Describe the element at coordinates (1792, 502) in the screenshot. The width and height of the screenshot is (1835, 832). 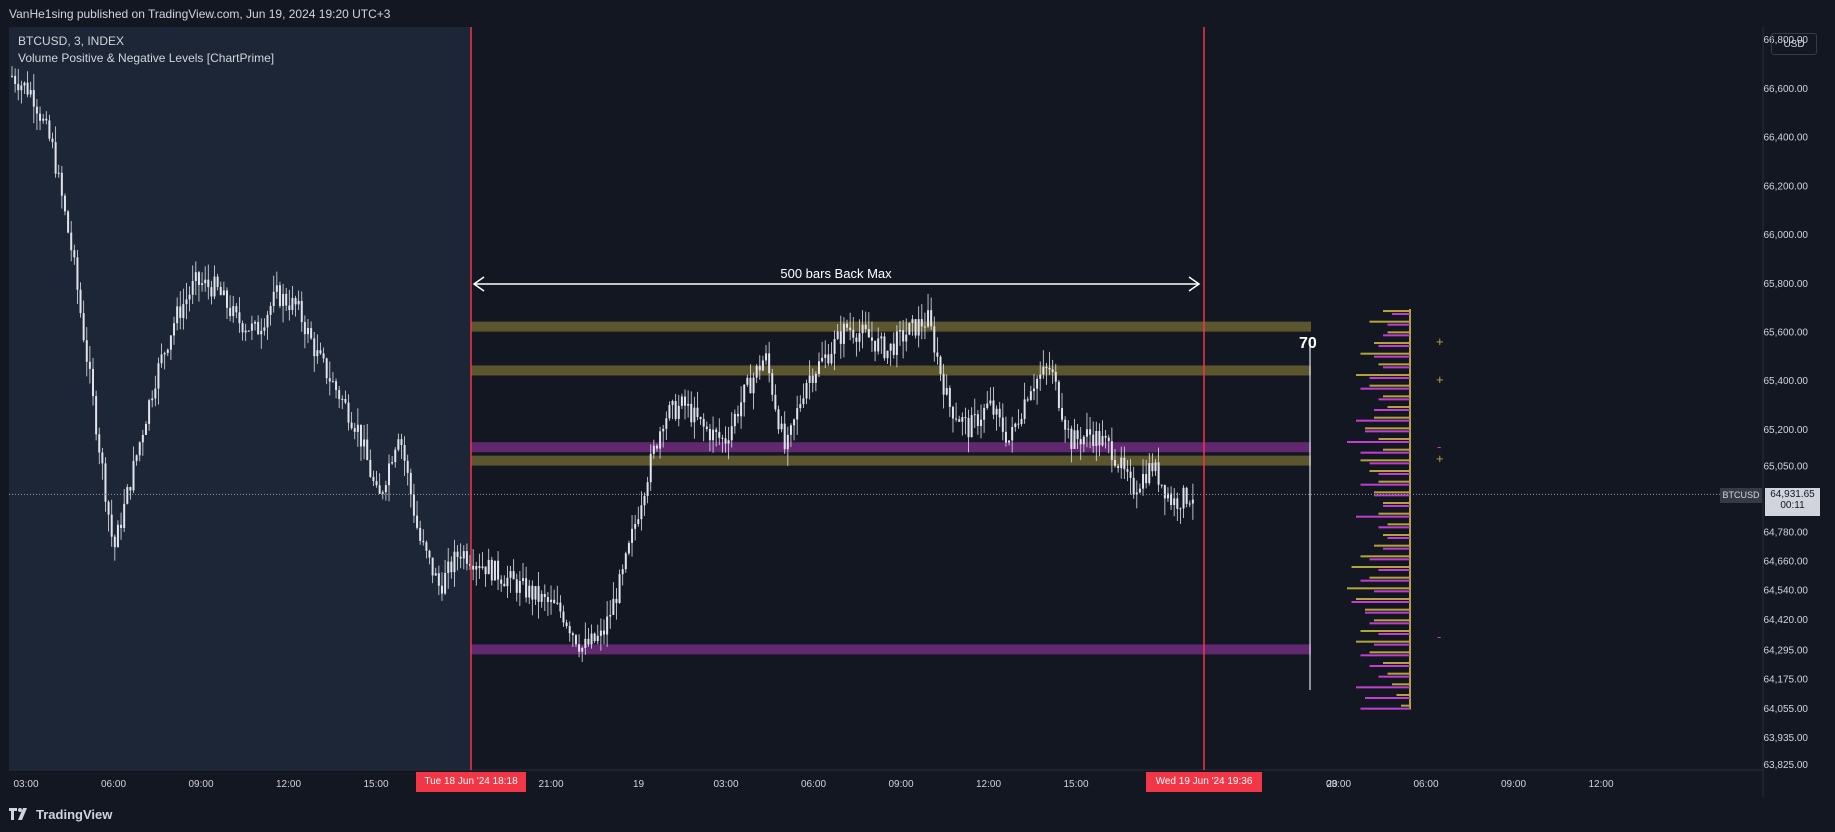
I see `last-price-label: 64,931.65 00:11` at that location.